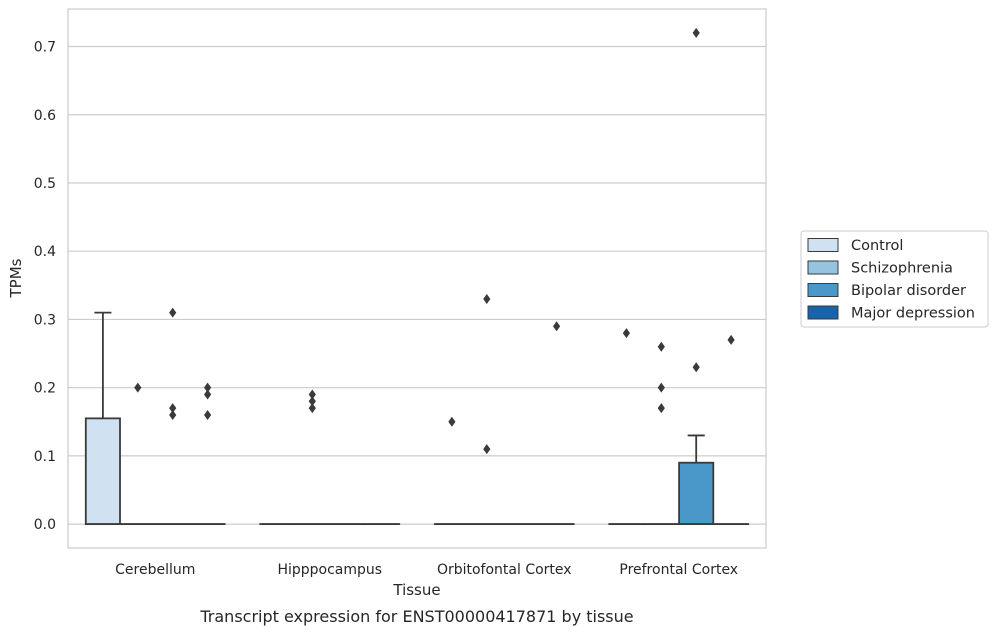 The width and height of the screenshot is (997, 634). I want to click on x-axis-label: Tissue, so click(416, 590).